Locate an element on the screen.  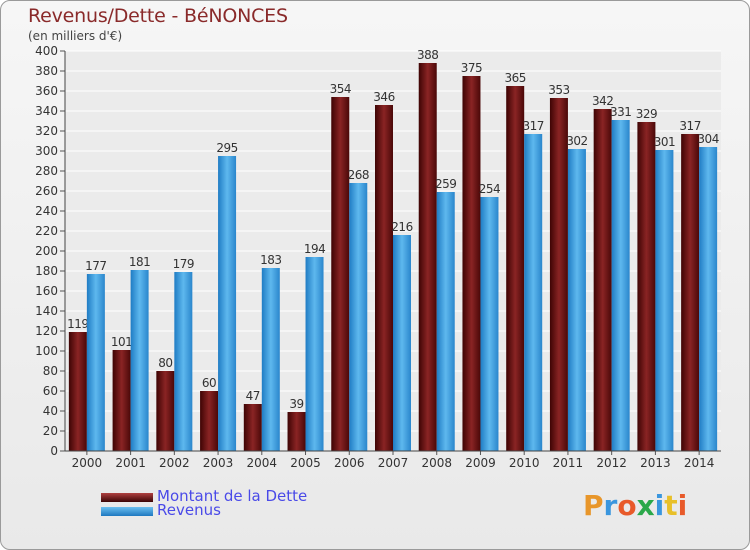
bar-revenus-2009 is located at coordinates (489, 324).